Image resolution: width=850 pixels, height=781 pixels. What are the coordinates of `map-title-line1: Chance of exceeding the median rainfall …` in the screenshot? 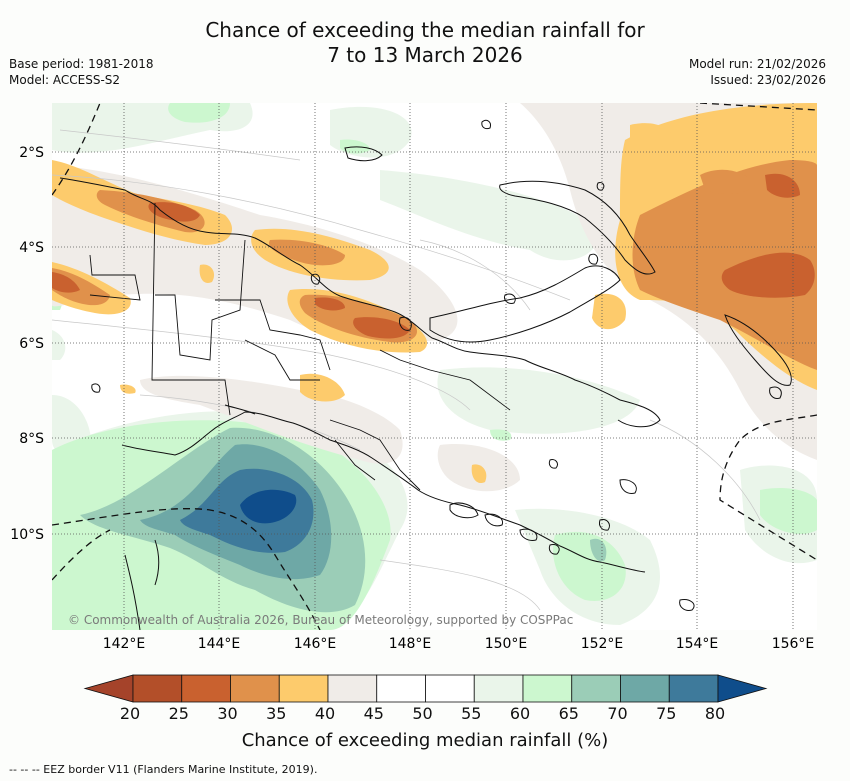 It's located at (425, 30).